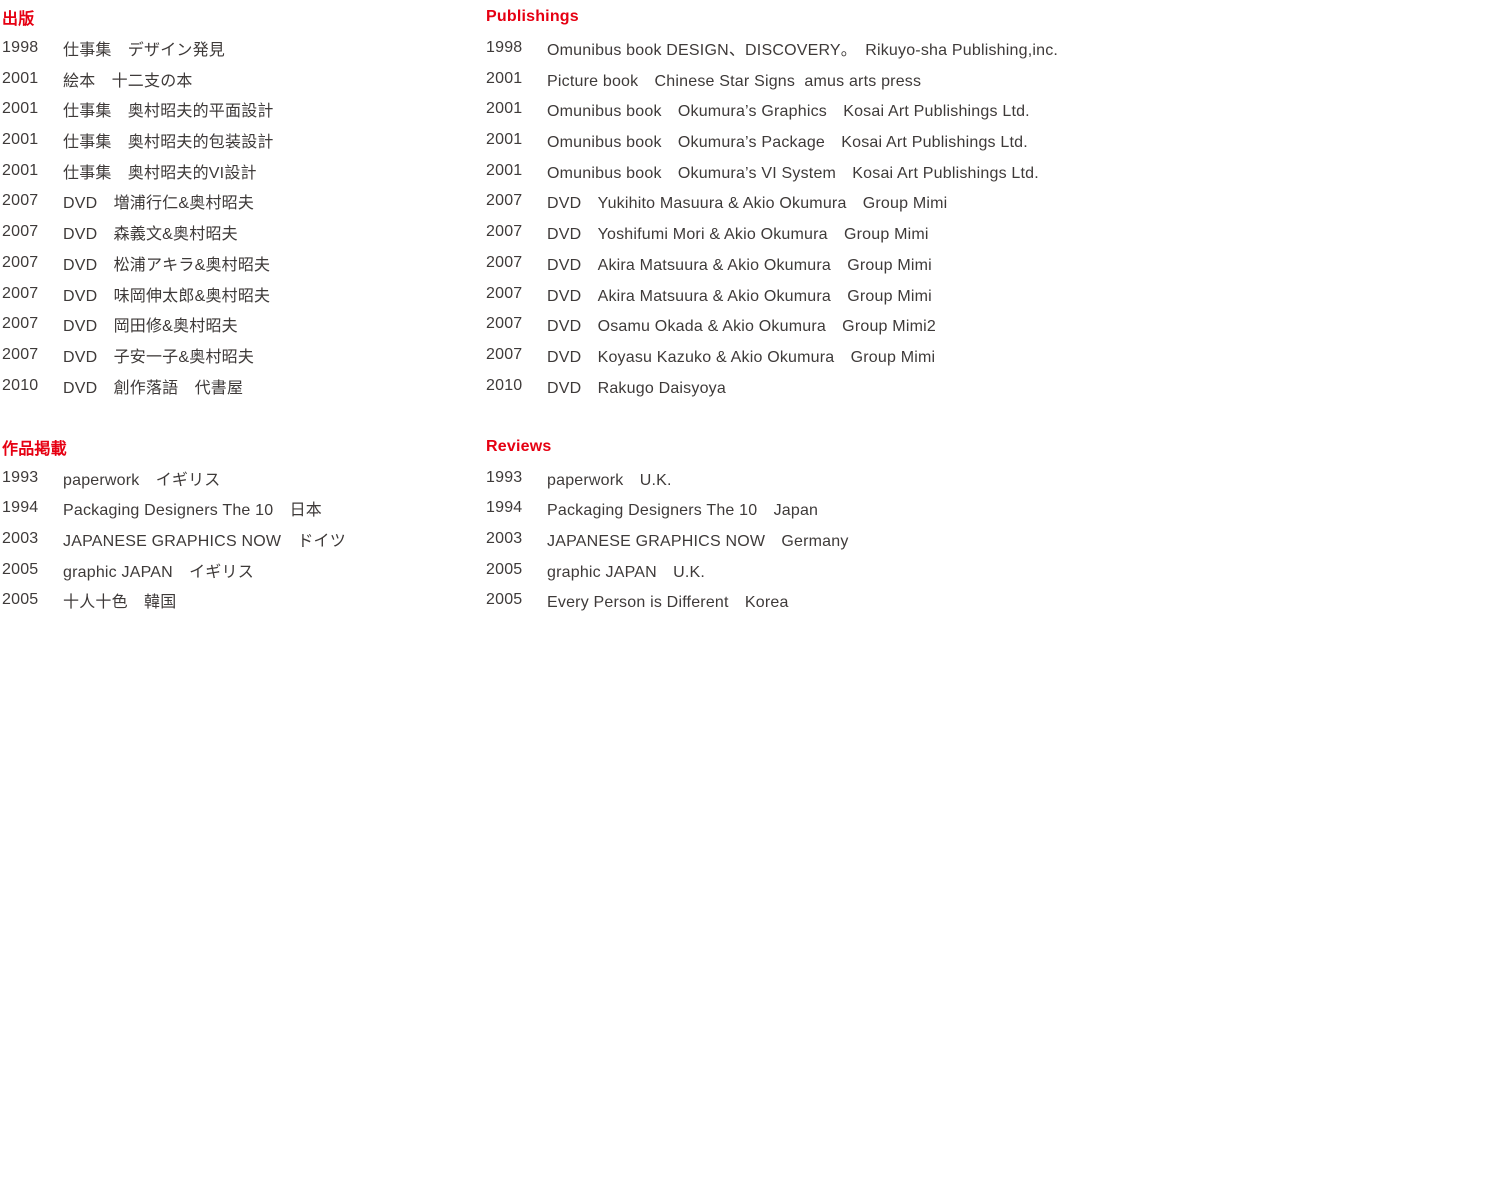 The image size is (1502, 1194). I want to click on entry-row: 2007 DVD 森義文&奥村昭夫, so click(174, 232).